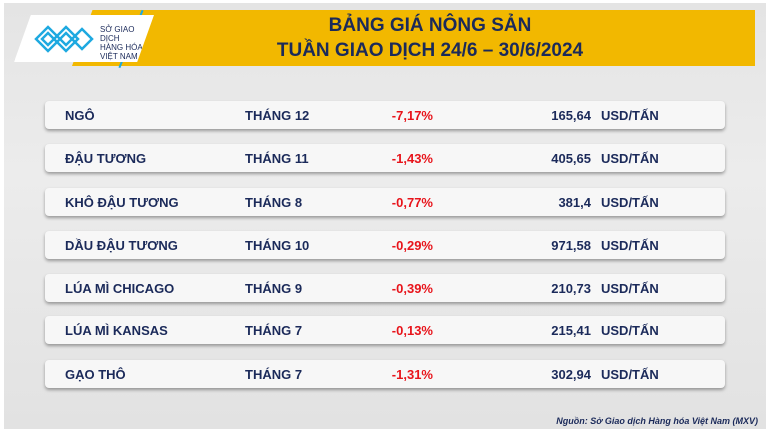 Image resolution: width=770 pixels, height=433 pixels. I want to click on contract-month: THÁNG 11, so click(277, 158).